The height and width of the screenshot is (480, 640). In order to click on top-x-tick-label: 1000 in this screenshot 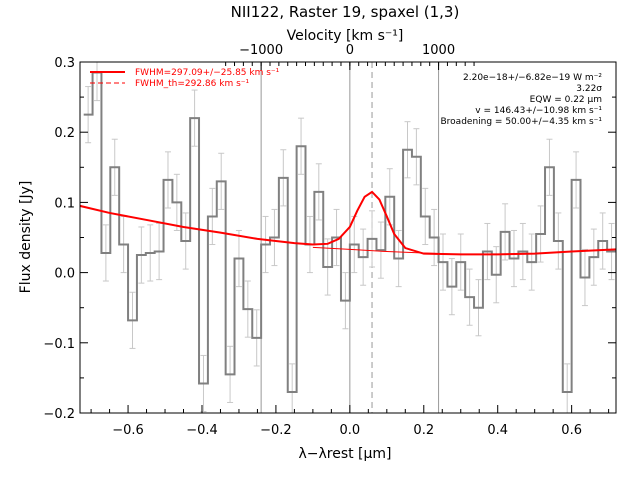, I will do `click(438, 50)`.